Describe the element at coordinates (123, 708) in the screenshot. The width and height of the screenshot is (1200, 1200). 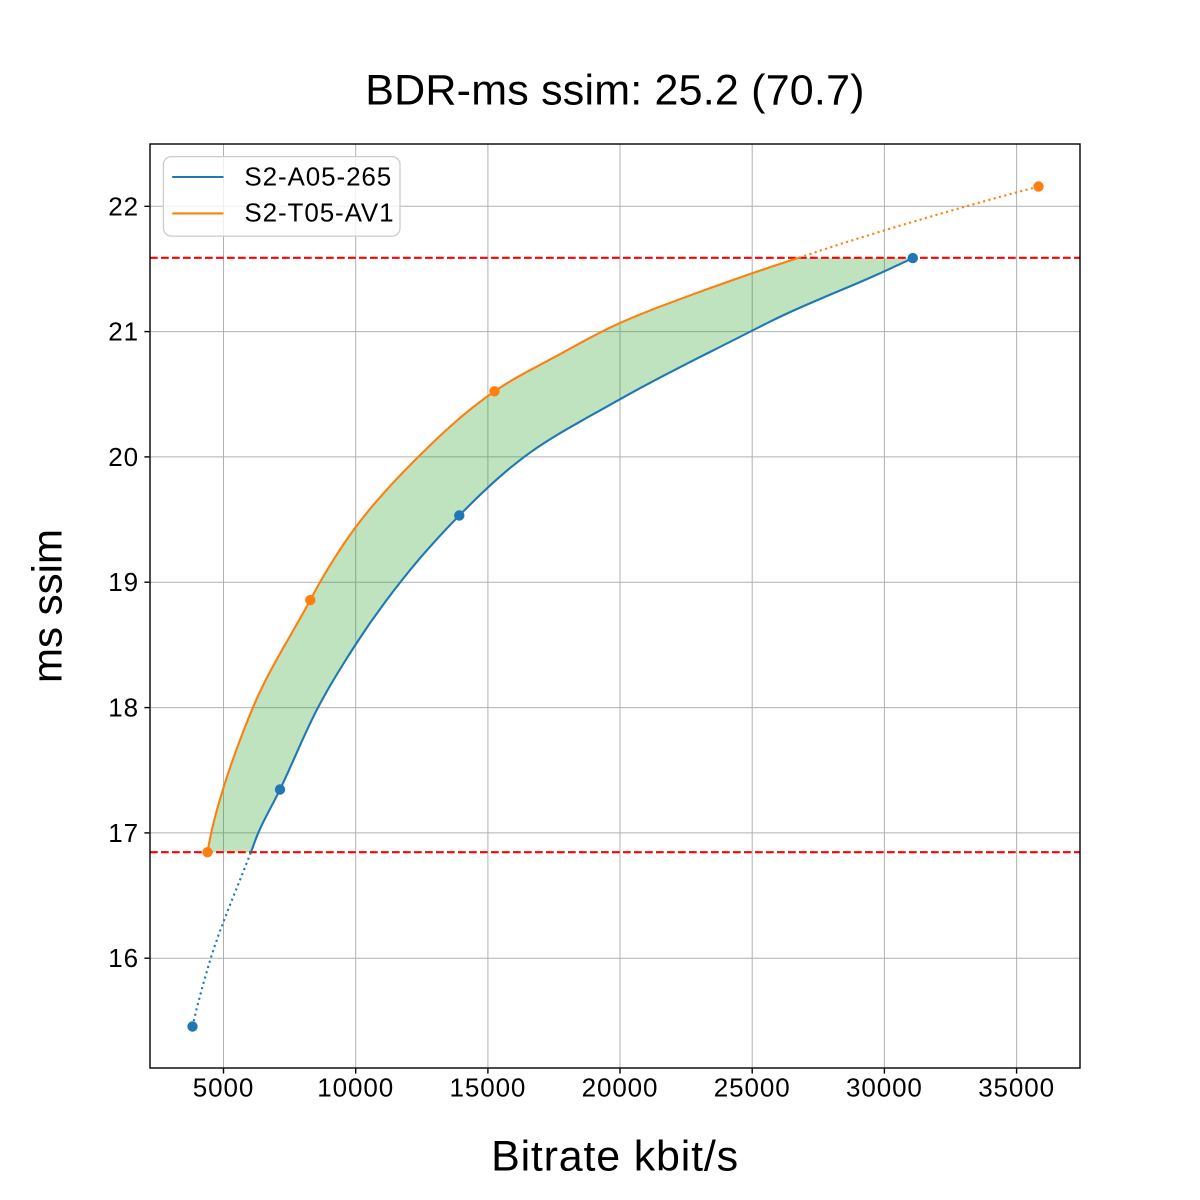
I see `svg-text: 18` at that location.